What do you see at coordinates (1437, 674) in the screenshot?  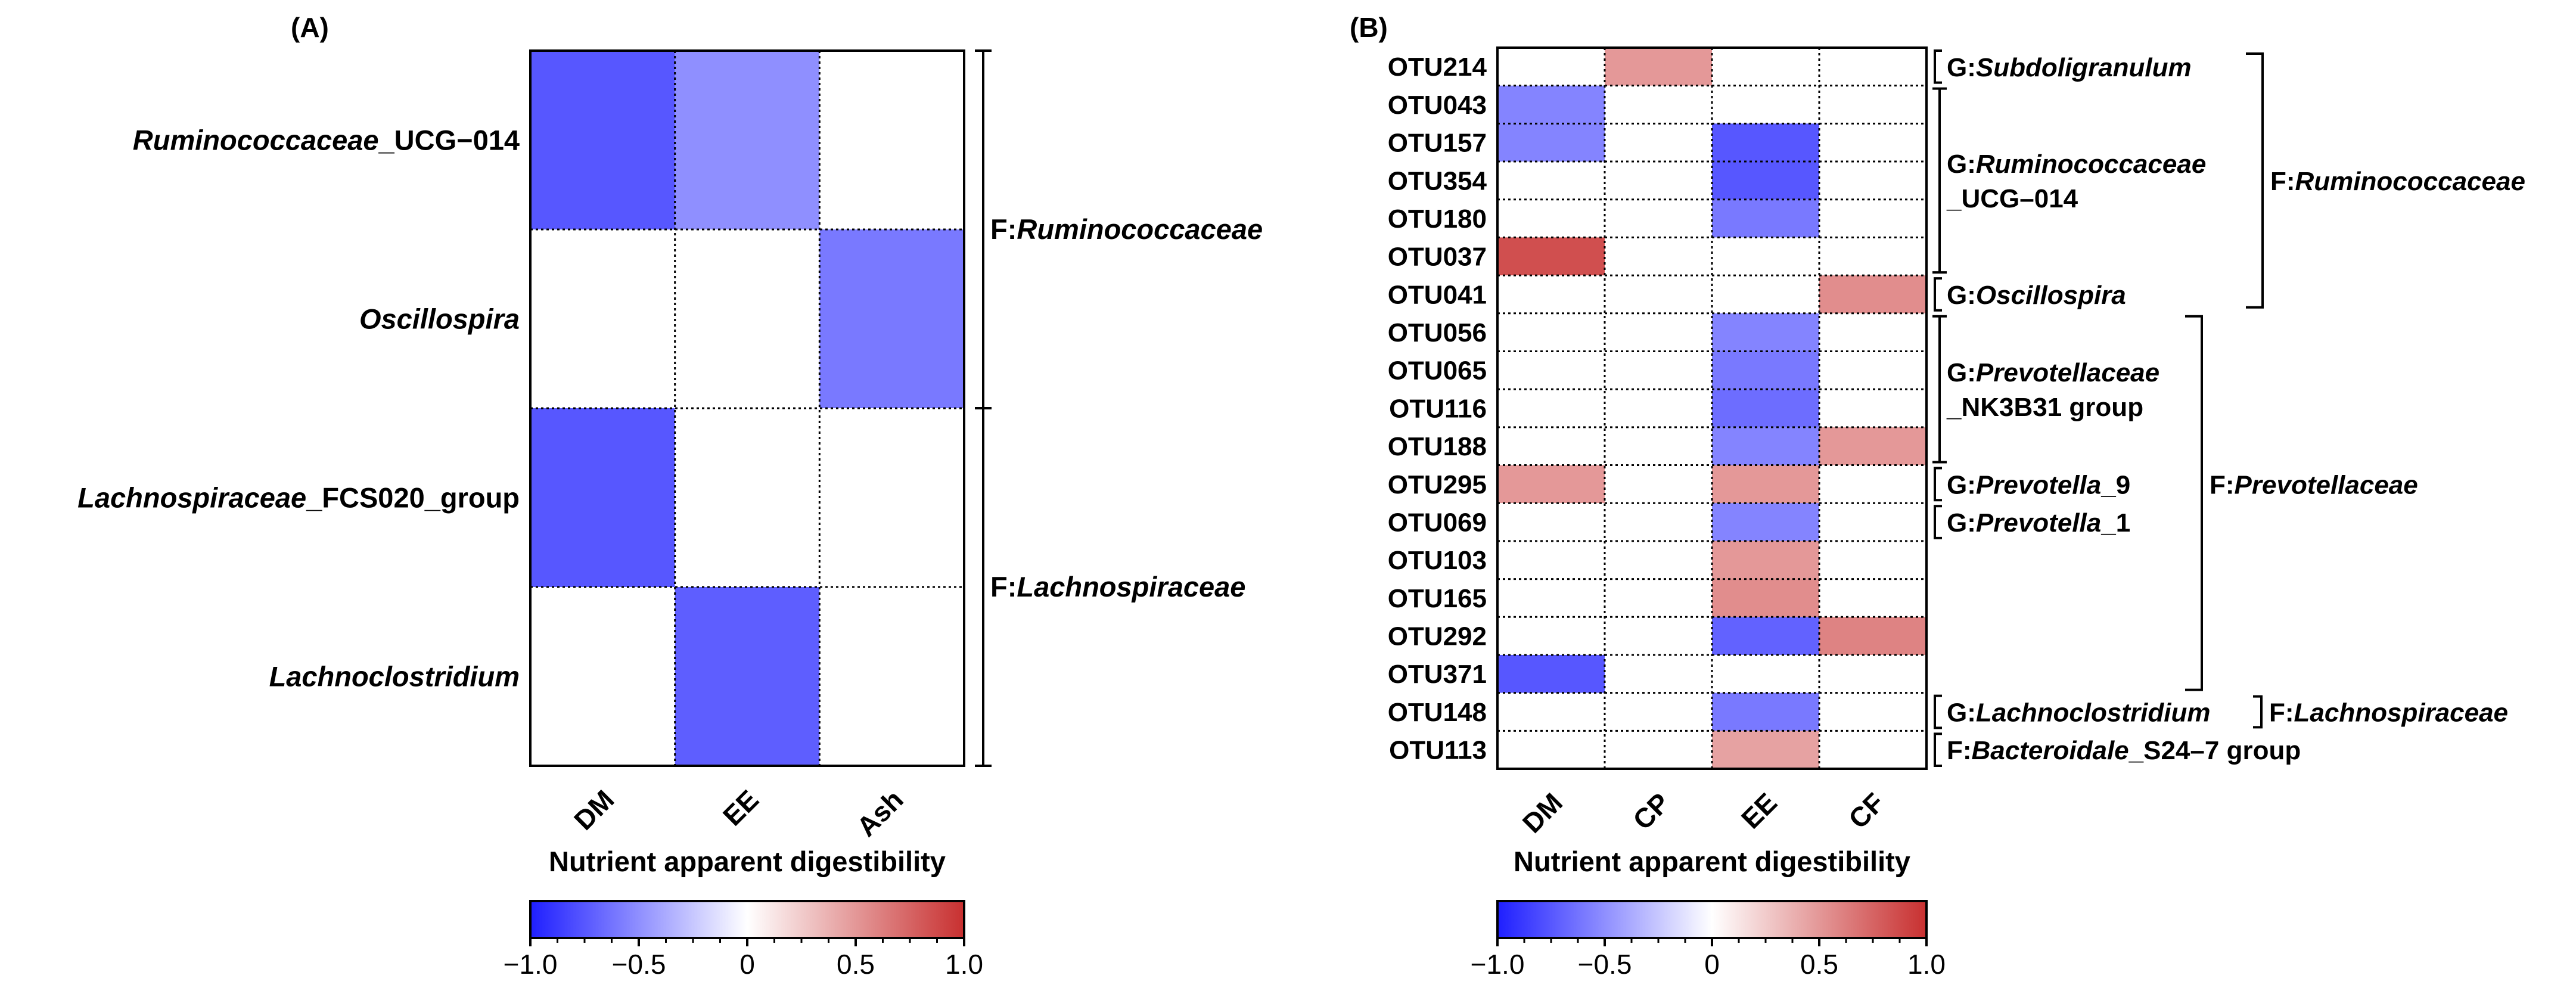 I see `row-label: OTU371` at bounding box center [1437, 674].